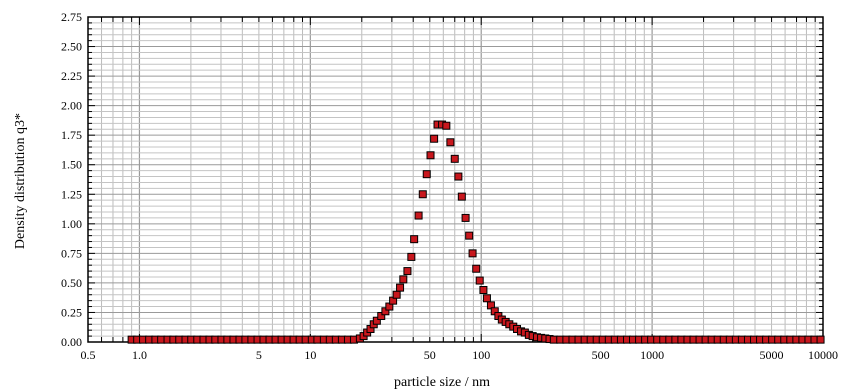 This screenshot has width=843, height=392. I want to click on y-tick-label: 1.75, so click(71, 135).